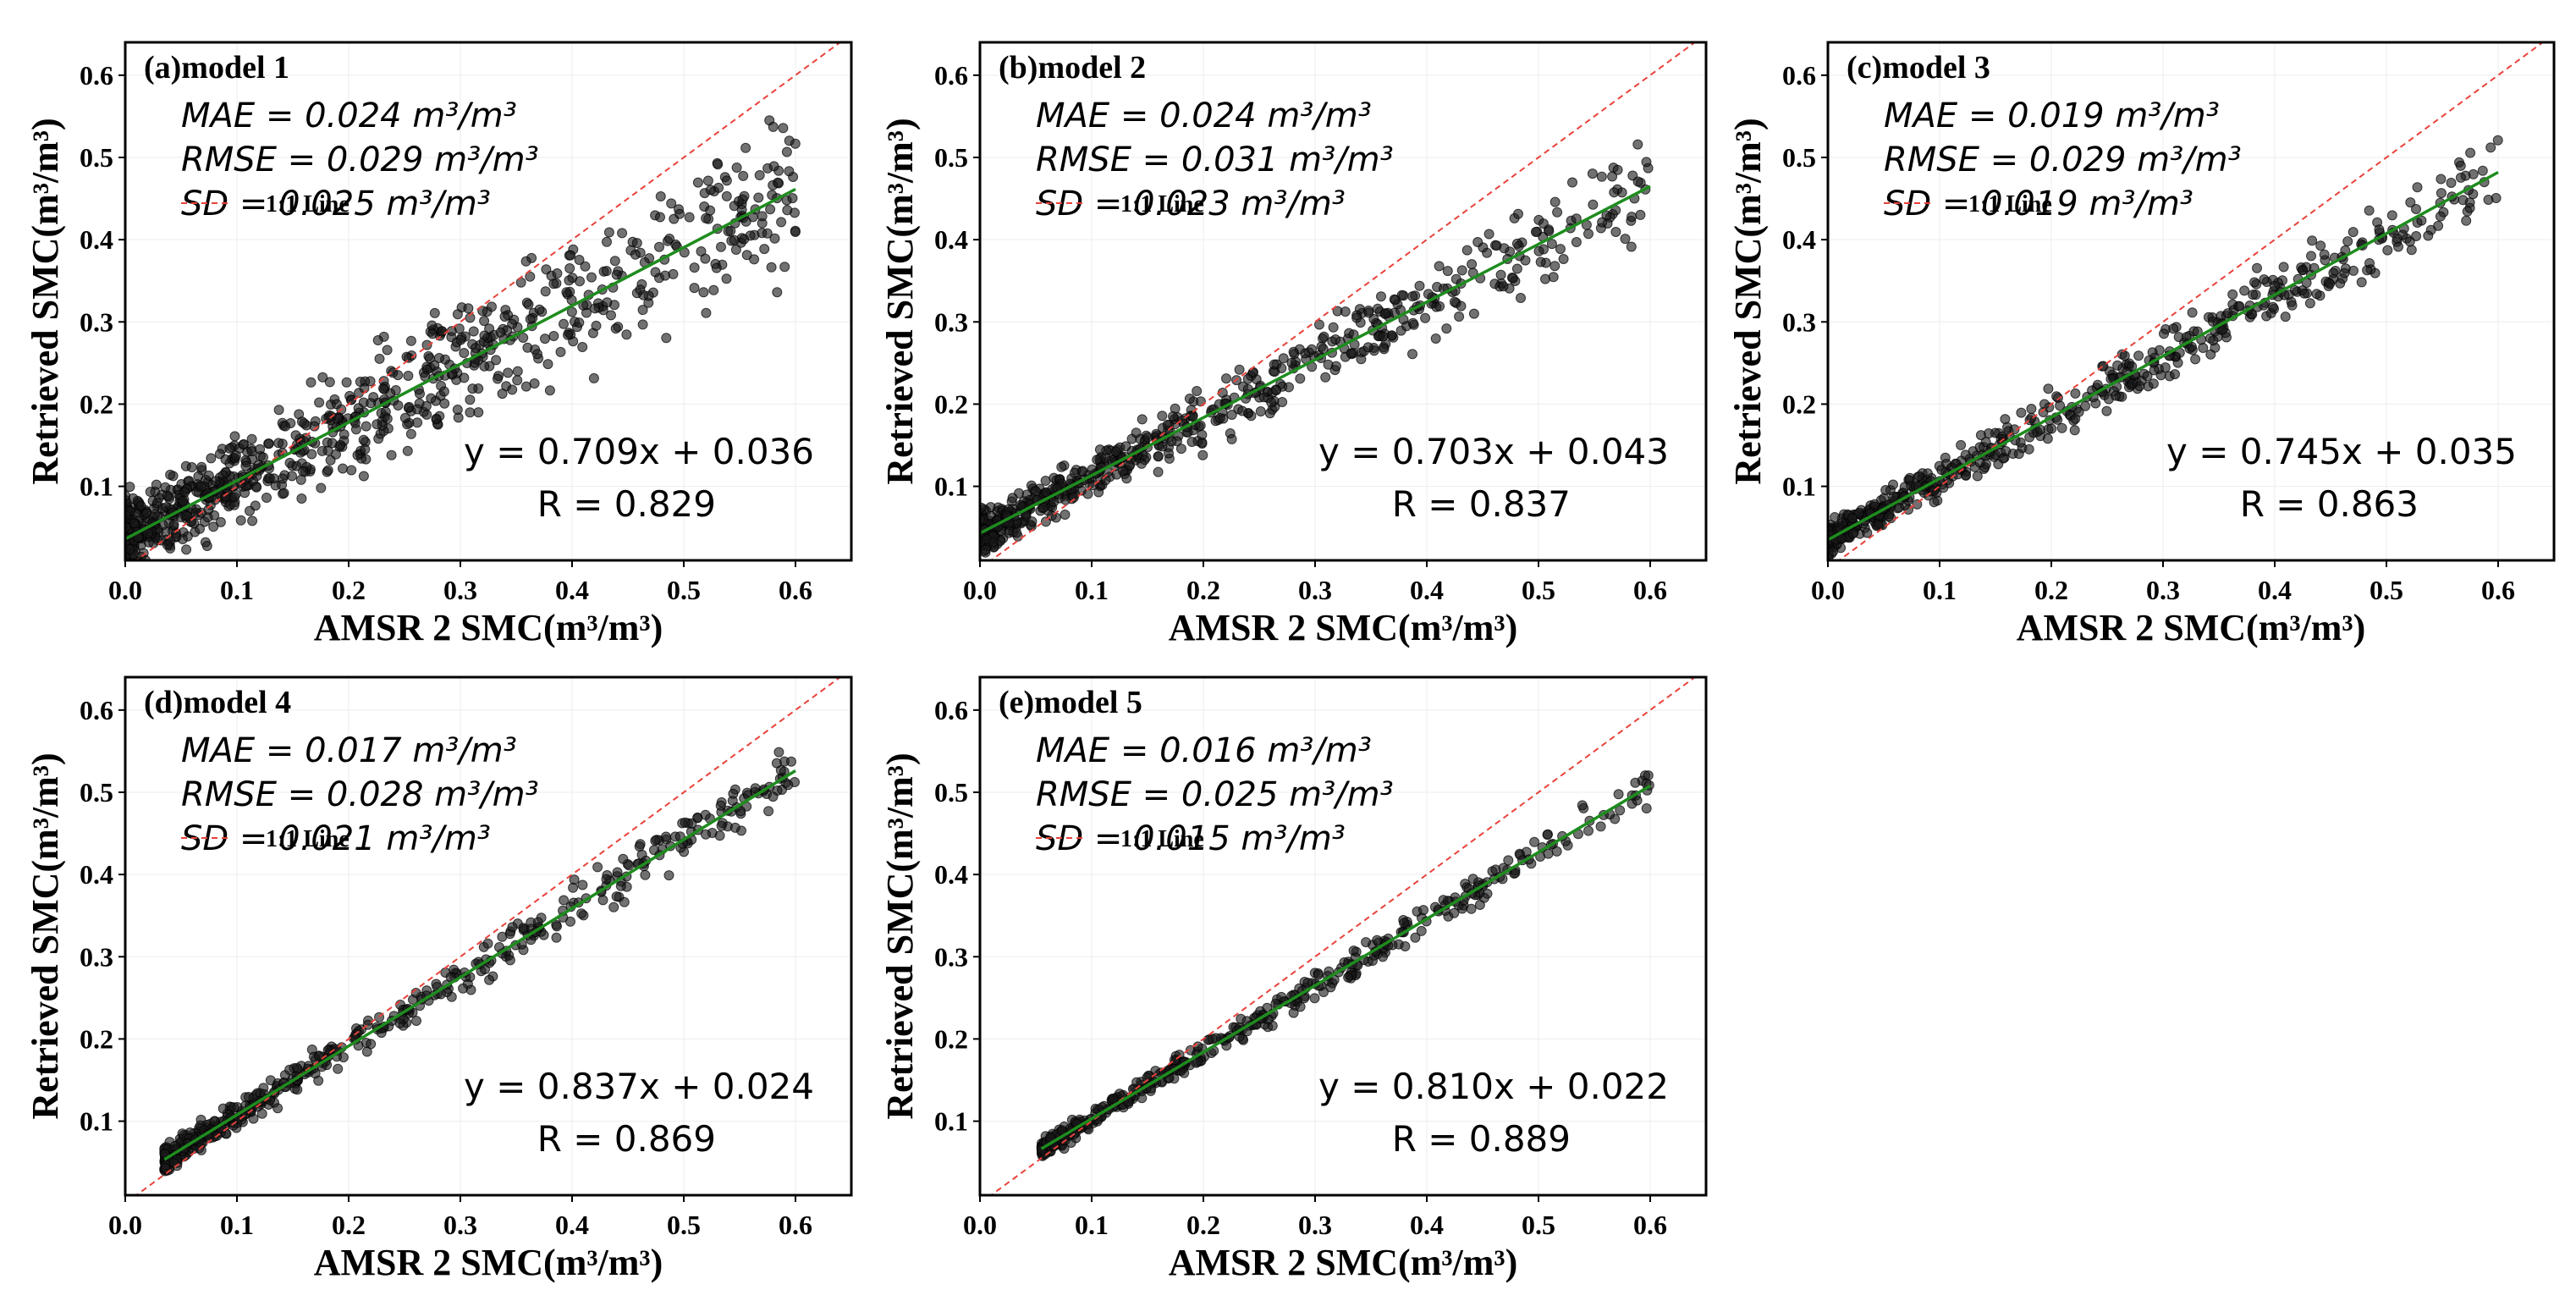  I want to click on y-tick-label: 0.3, so click(951, 956).